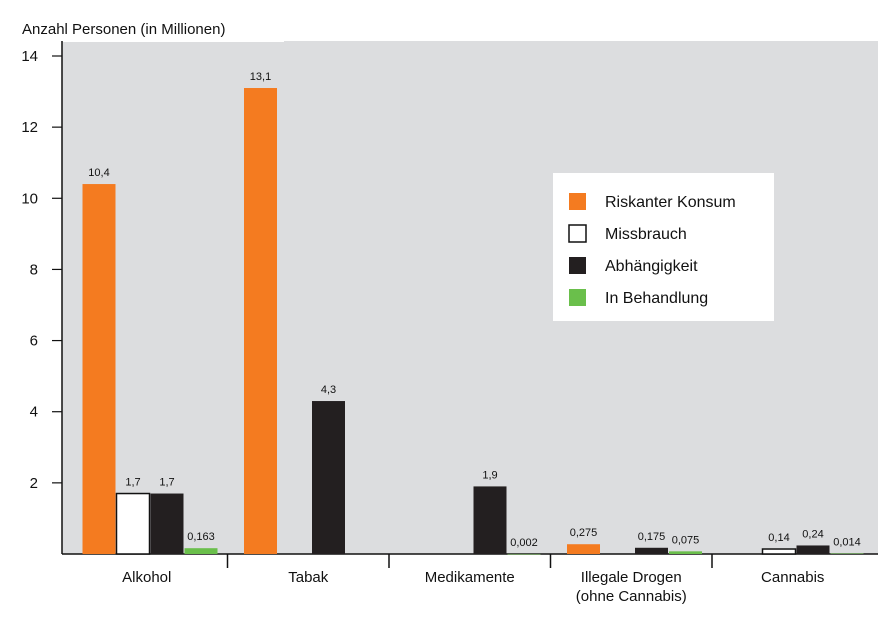 The height and width of the screenshot is (618, 878). I want to click on legend-label: Missbrauch, so click(646, 234).